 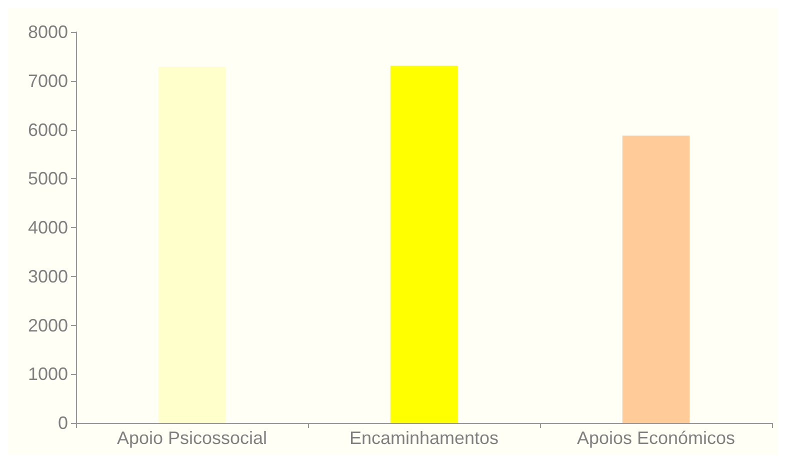 What do you see at coordinates (48, 228) in the screenshot?
I see `y-tick-label: 4000` at bounding box center [48, 228].